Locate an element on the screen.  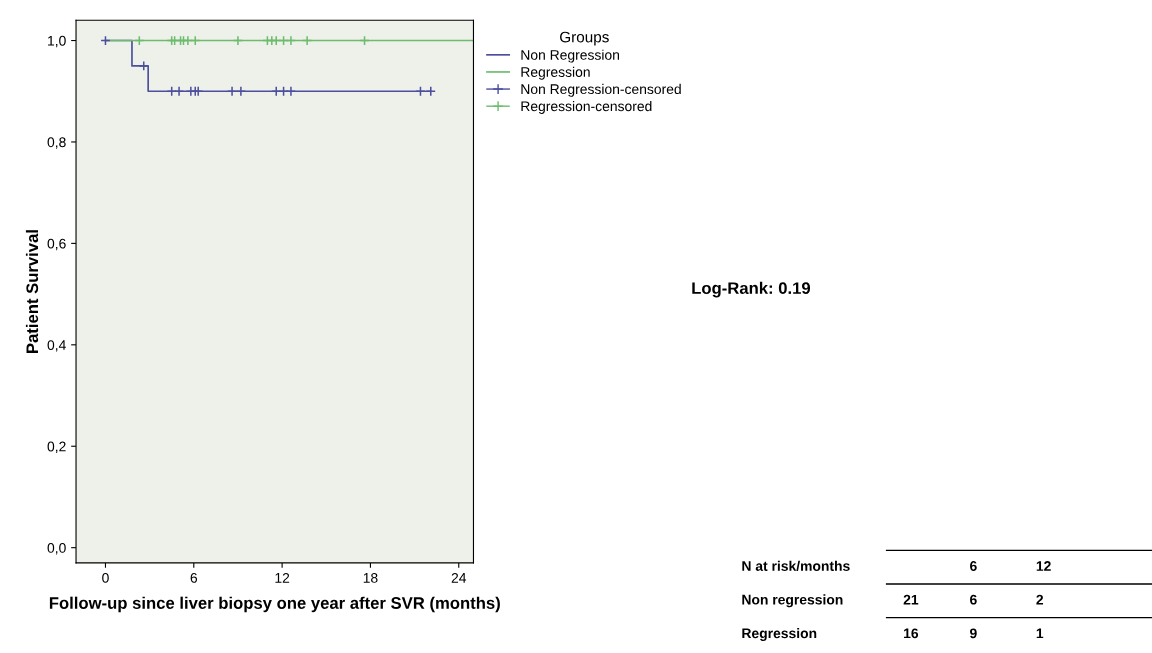
legend-label: Regression-censored is located at coordinates (586, 107).